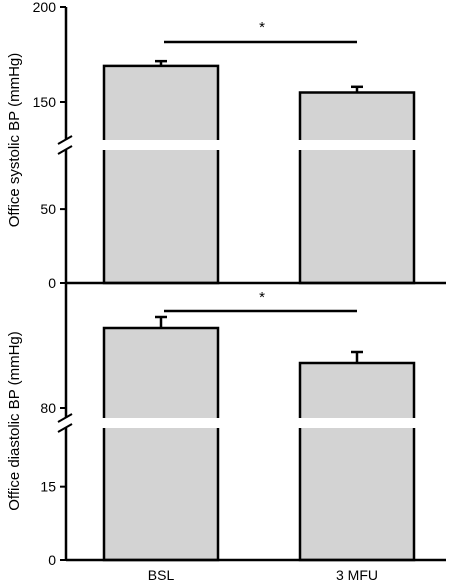 The image size is (454, 586). Describe the element at coordinates (45, 102) in the screenshot. I see `y-tick-label: 150` at that location.